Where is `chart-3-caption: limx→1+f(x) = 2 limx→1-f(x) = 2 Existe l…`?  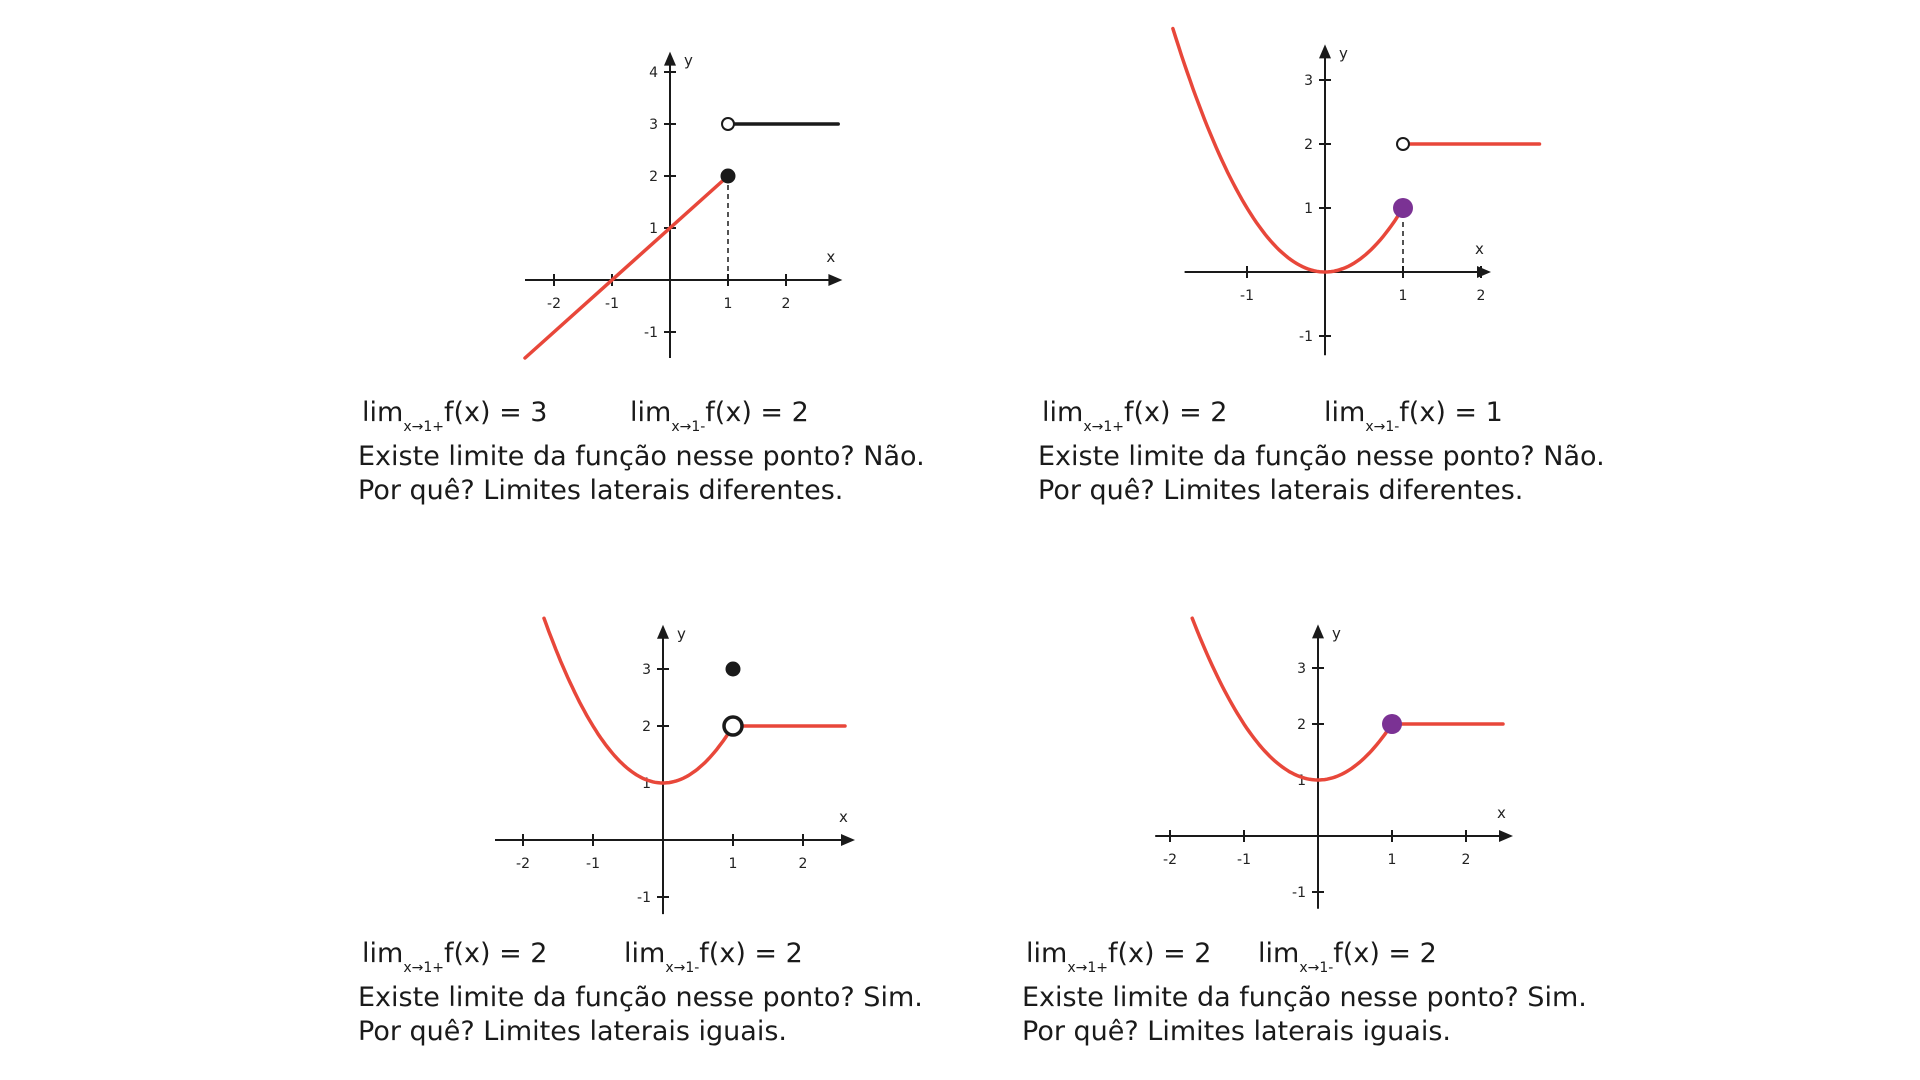 chart-3-caption: limx→1+f(x) = 2 limx→1-f(x) = 2 Existe l… is located at coordinates (640, 993).